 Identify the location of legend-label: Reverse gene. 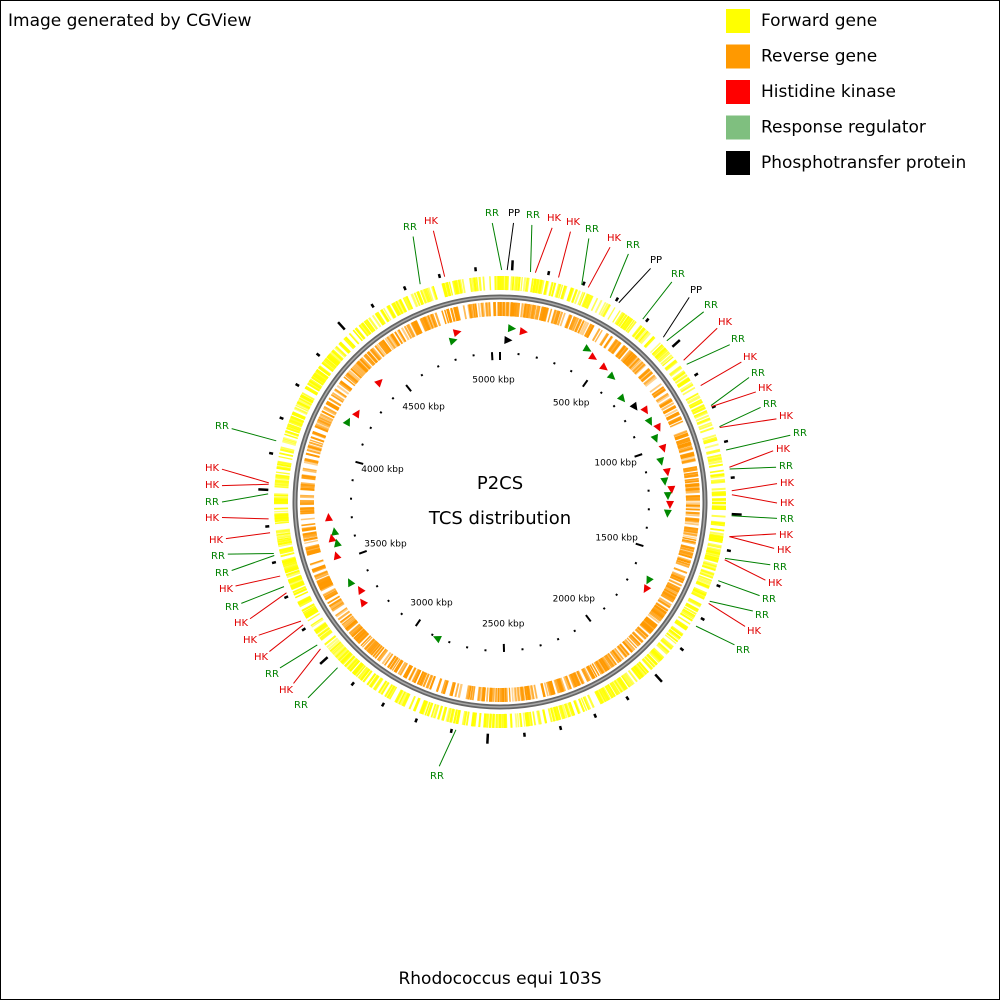
(819, 57).